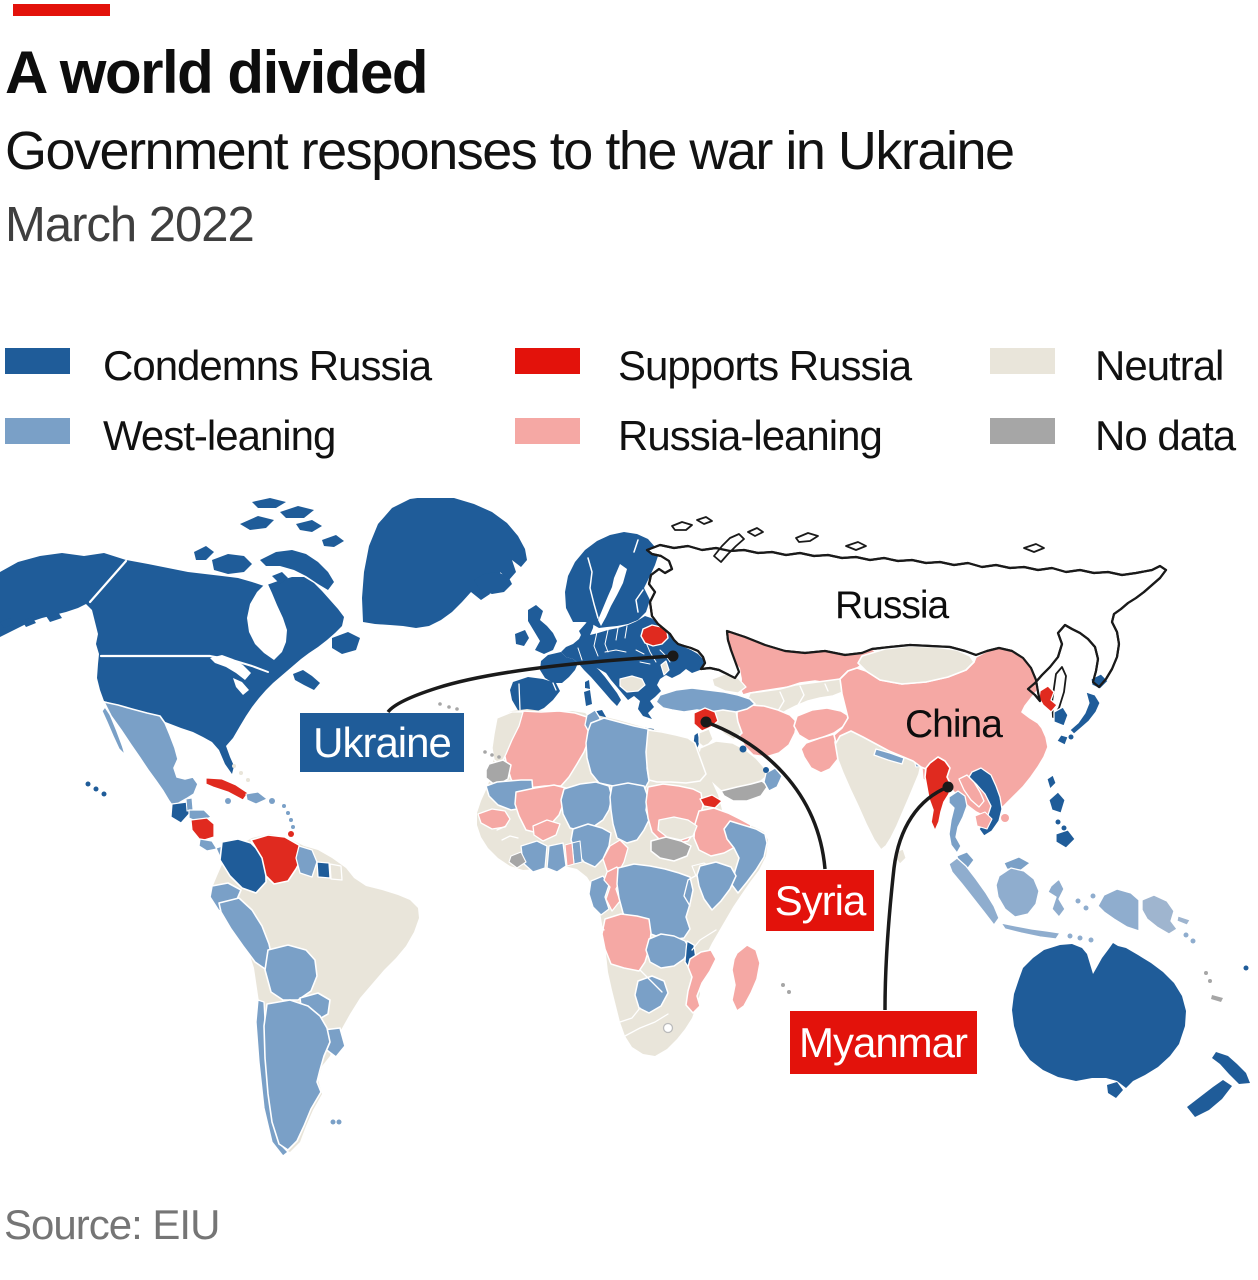 This screenshot has width=1258, height=1280. I want to click on svg-text: Syria, so click(821, 900).